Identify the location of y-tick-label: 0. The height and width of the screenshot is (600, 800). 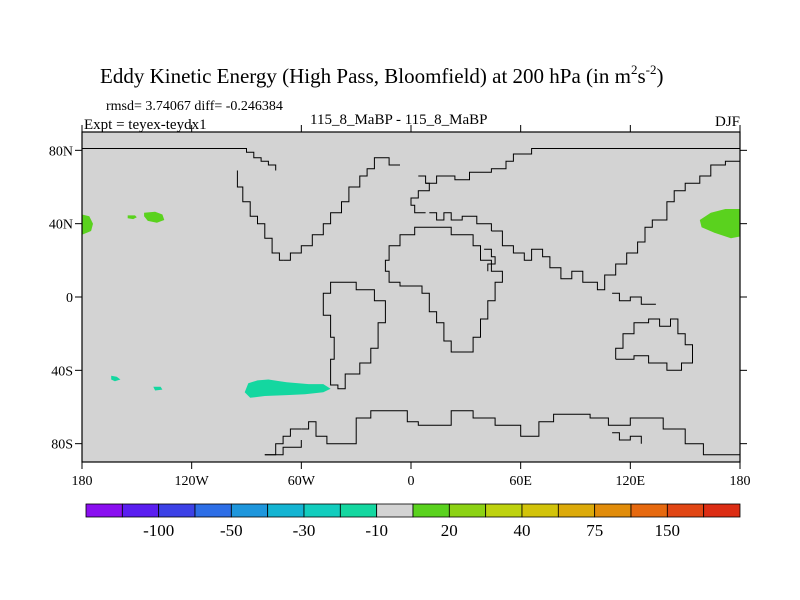
(69, 298).